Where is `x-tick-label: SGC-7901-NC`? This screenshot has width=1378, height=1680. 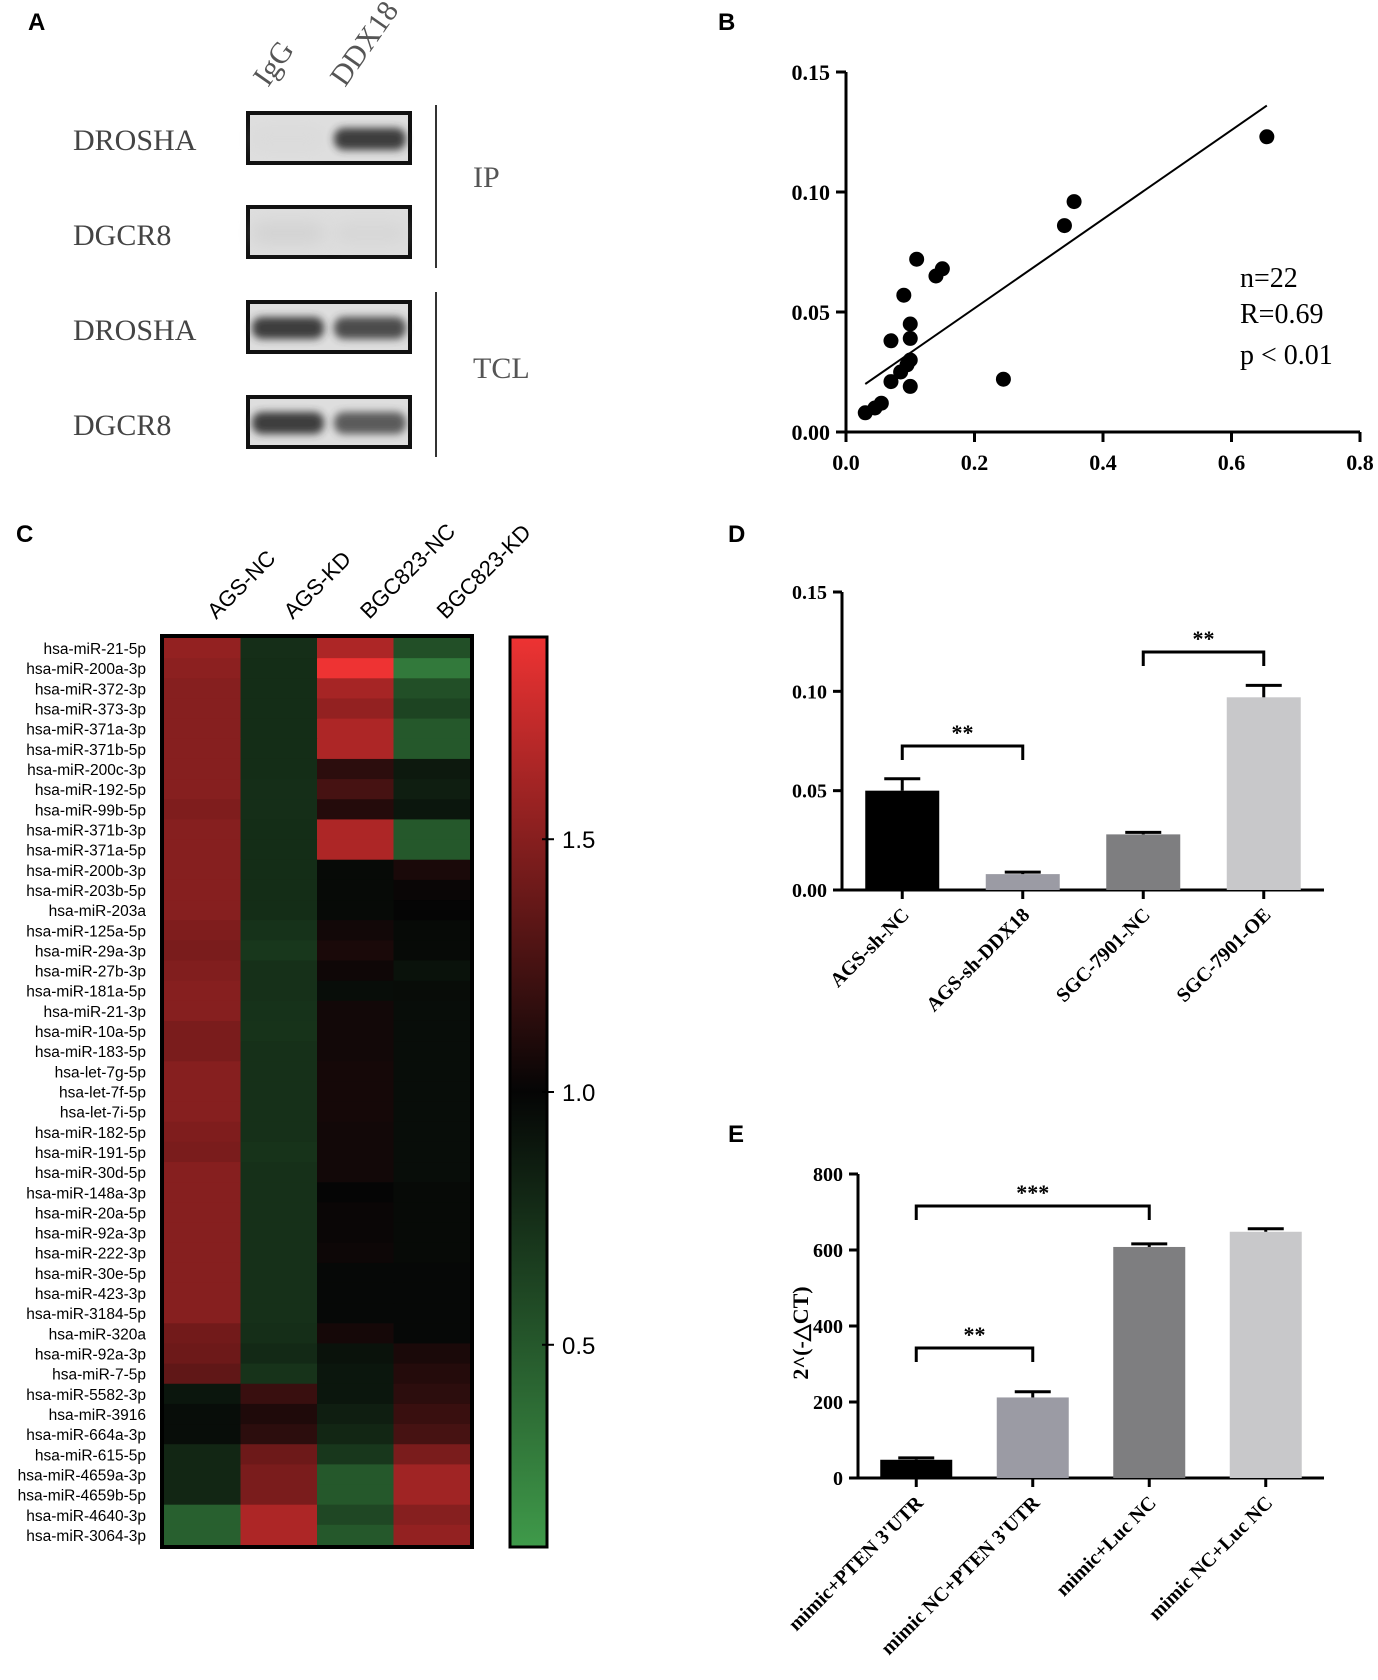
x-tick-label: SGC-7901-NC is located at coordinates (1103, 955).